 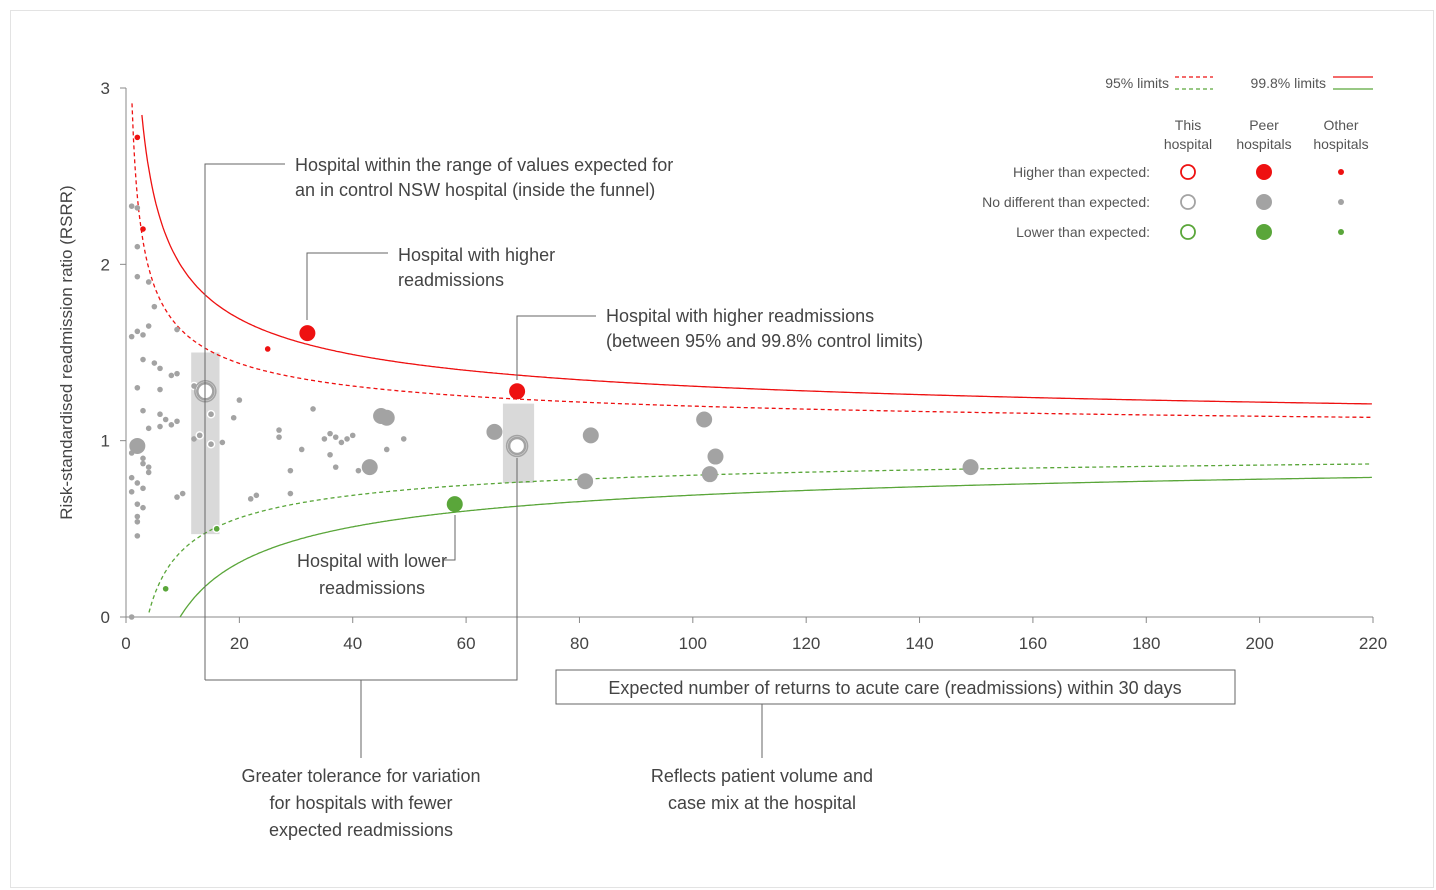 I want to click on legend-998-label: 99.8% limits, so click(x=1288, y=83).